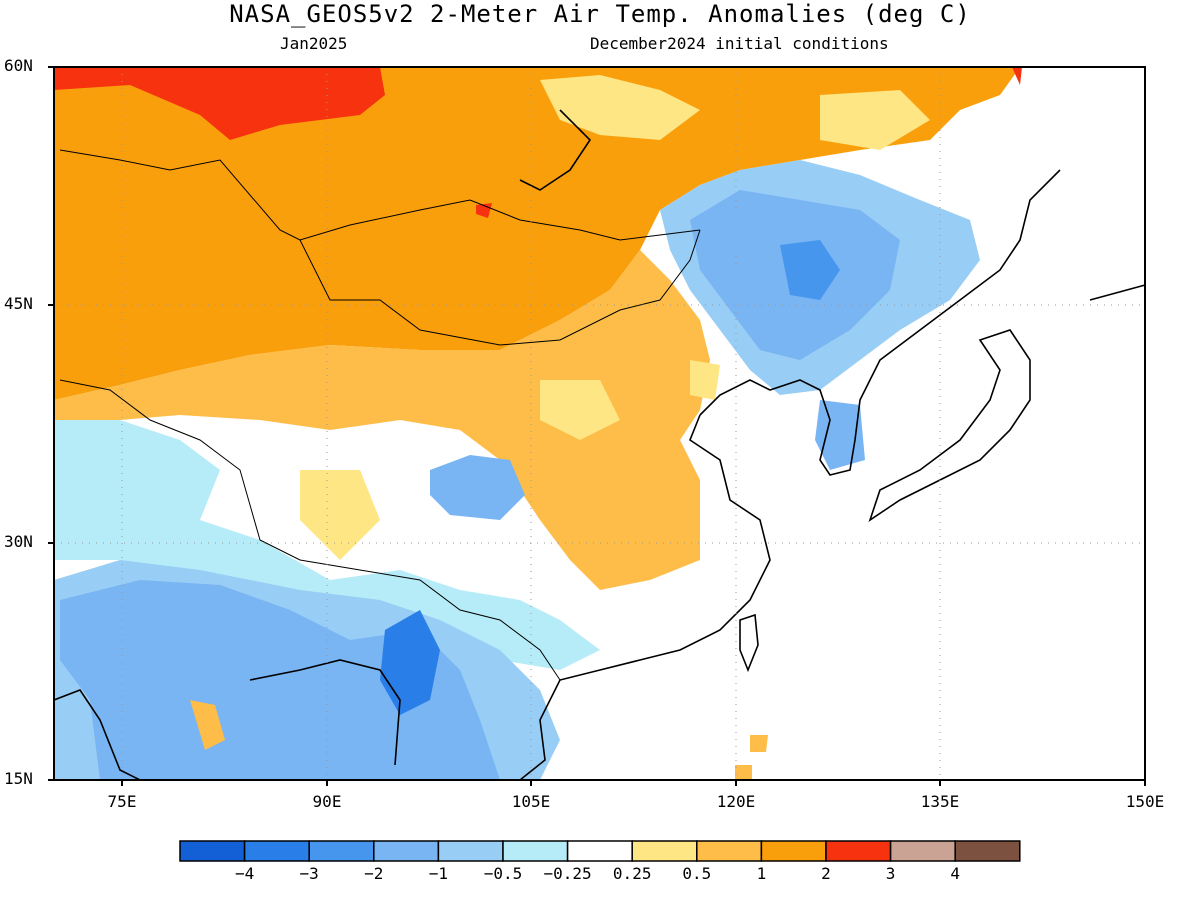 This screenshot has height=900, width=1200. I want to click on colorbar-label: −1, so click(438, 873).